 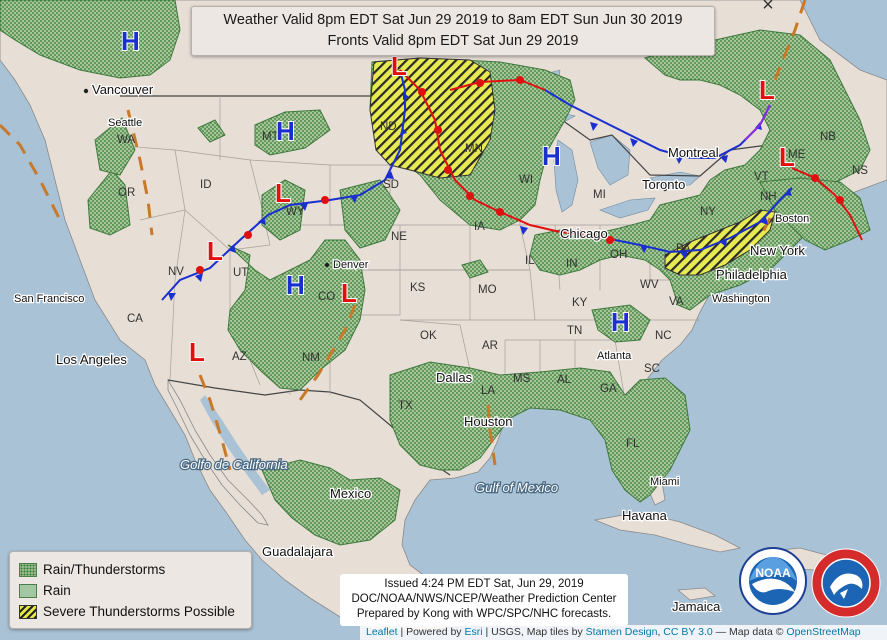 What do you see at coordinates (388, 127) in the screenshot?
I see `state-label: ND` at bounding box center [388, 127].